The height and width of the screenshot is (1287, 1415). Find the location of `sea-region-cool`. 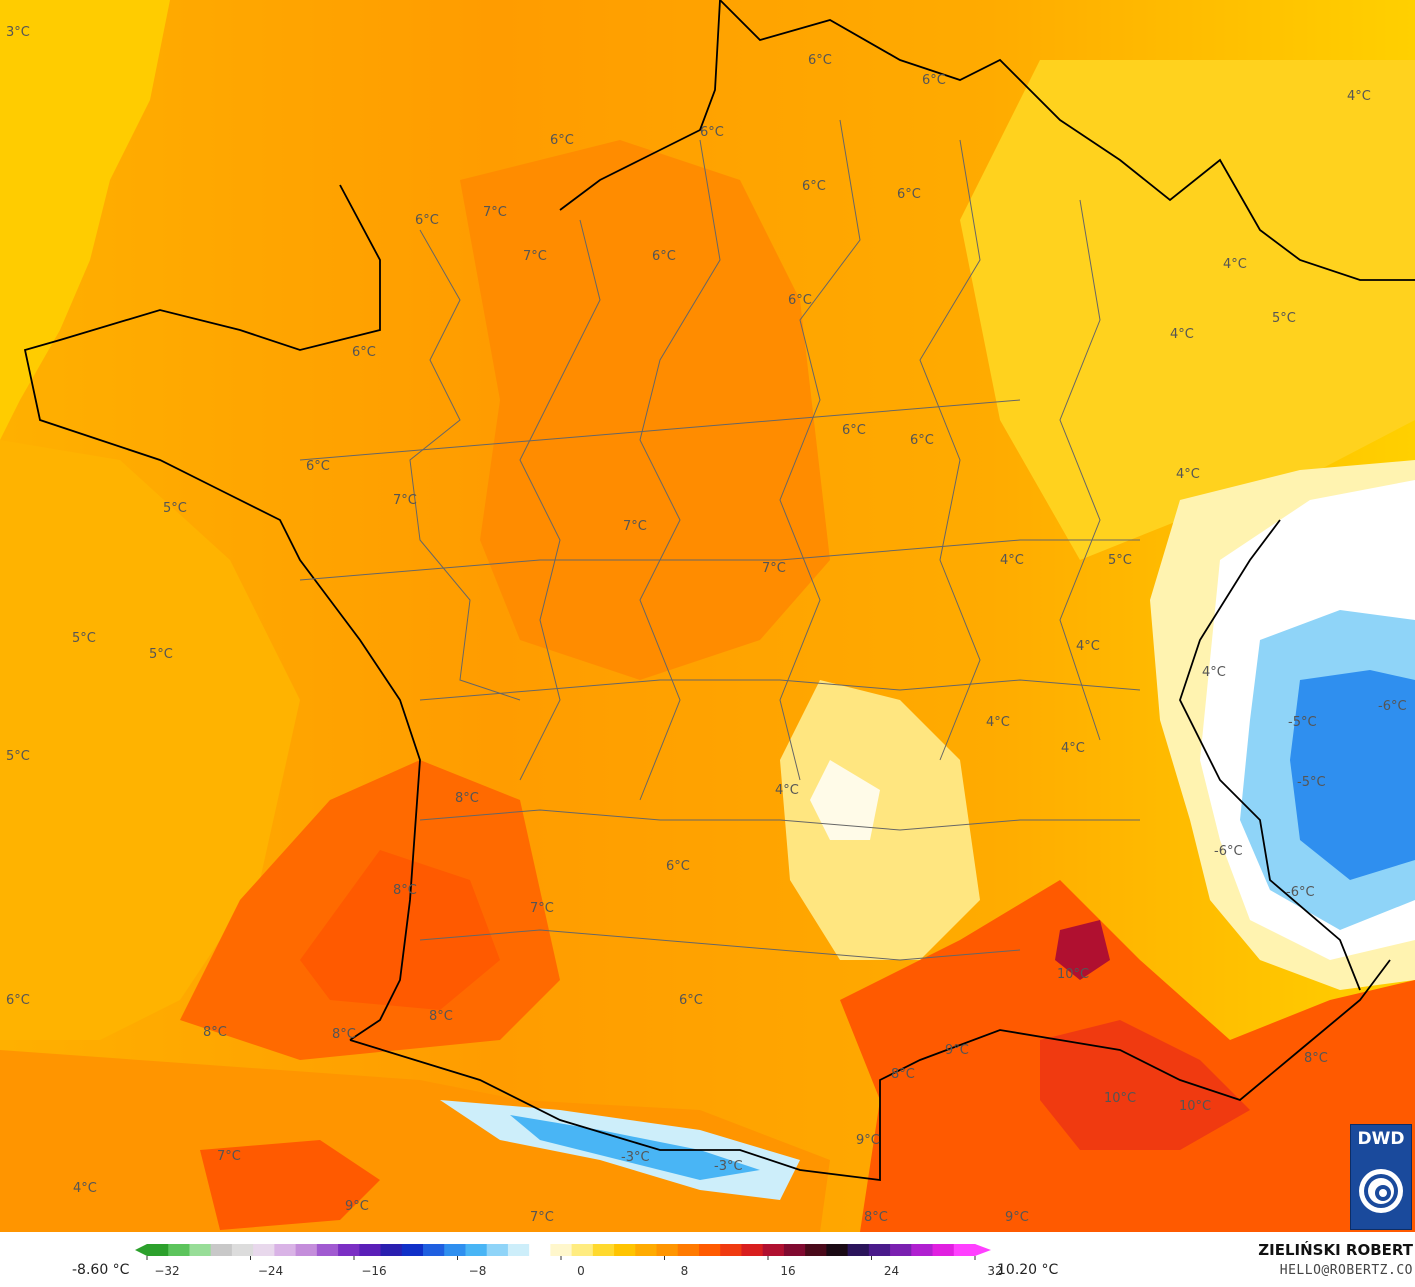

sea-region-cool is located at coordinates (85, 220).